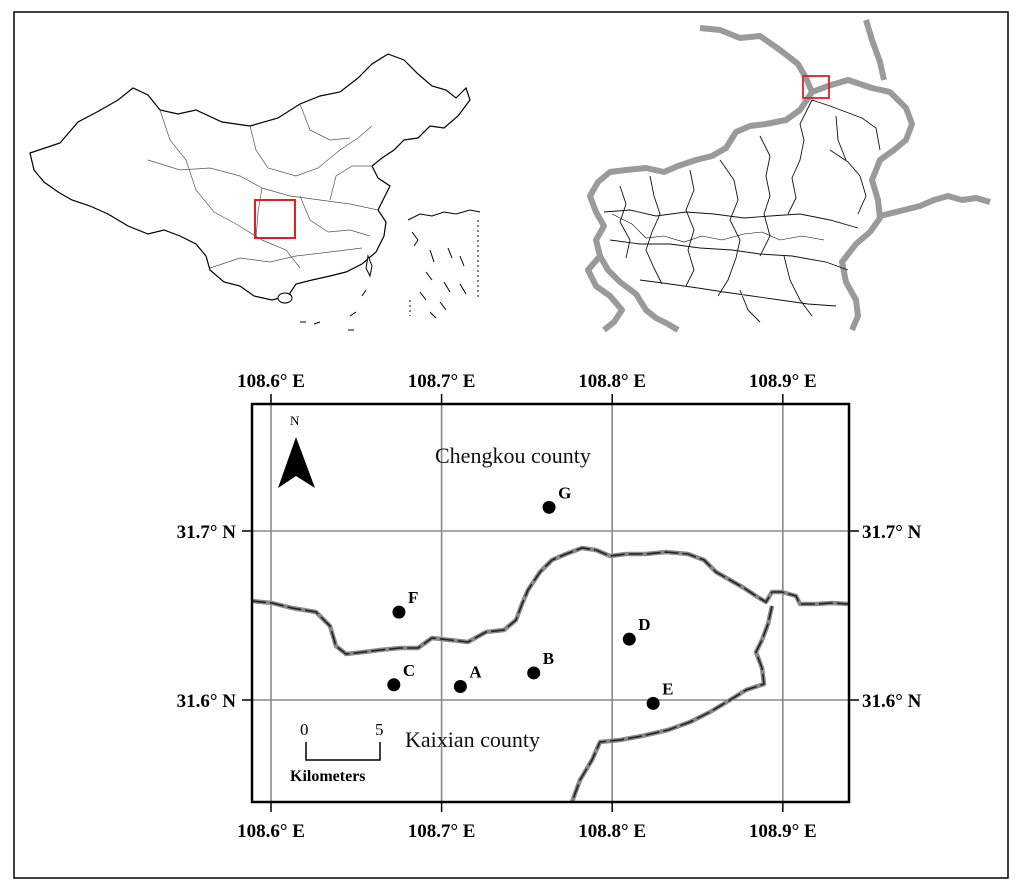 This screenshot has height=890, width=1024. Describe the element at coordinates (275, 219) in the screenshot. I see `china-highlight-box` at that location.